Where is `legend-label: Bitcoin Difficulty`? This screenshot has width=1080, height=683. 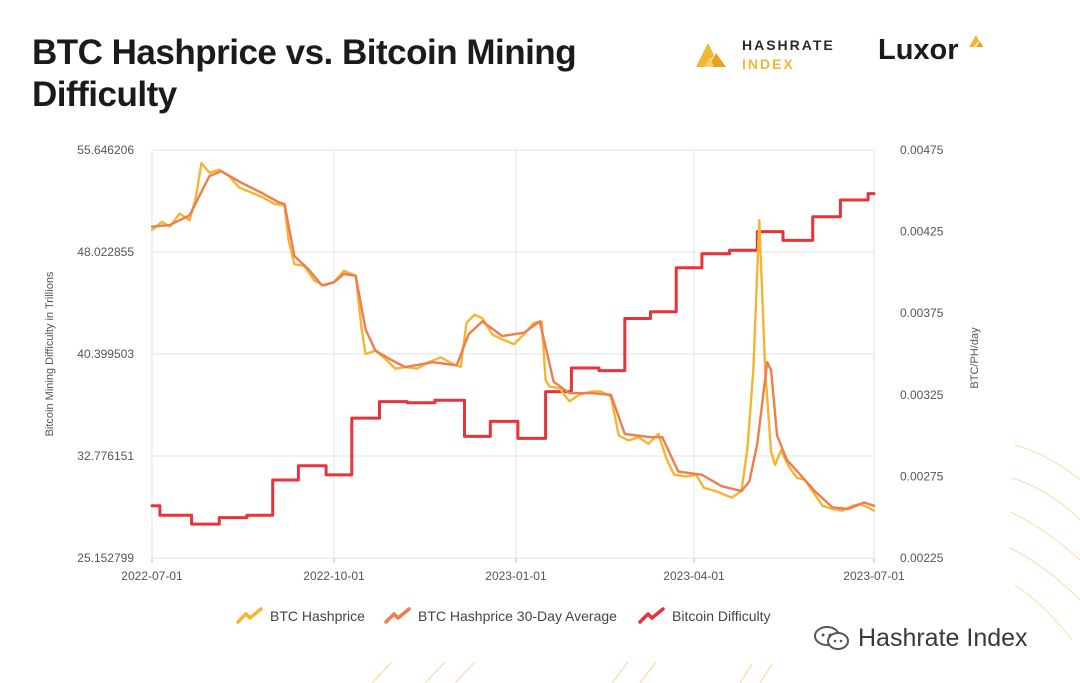 legend-label: Bitcoin Difficulty is located at coordinates (721, 616).